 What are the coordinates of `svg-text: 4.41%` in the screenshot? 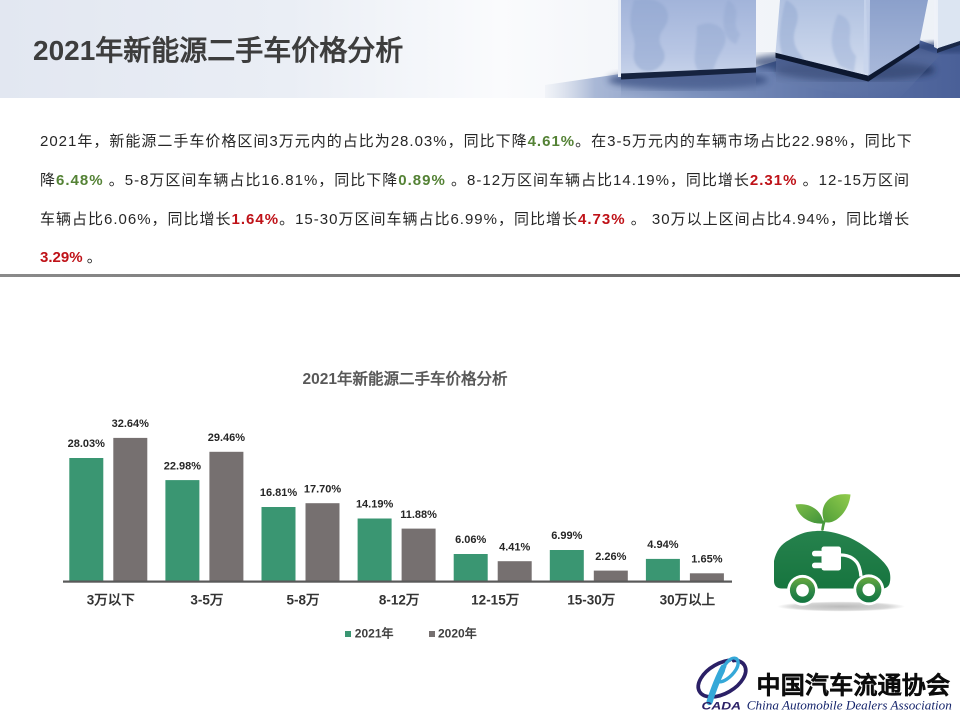 It's located at (514, 547).